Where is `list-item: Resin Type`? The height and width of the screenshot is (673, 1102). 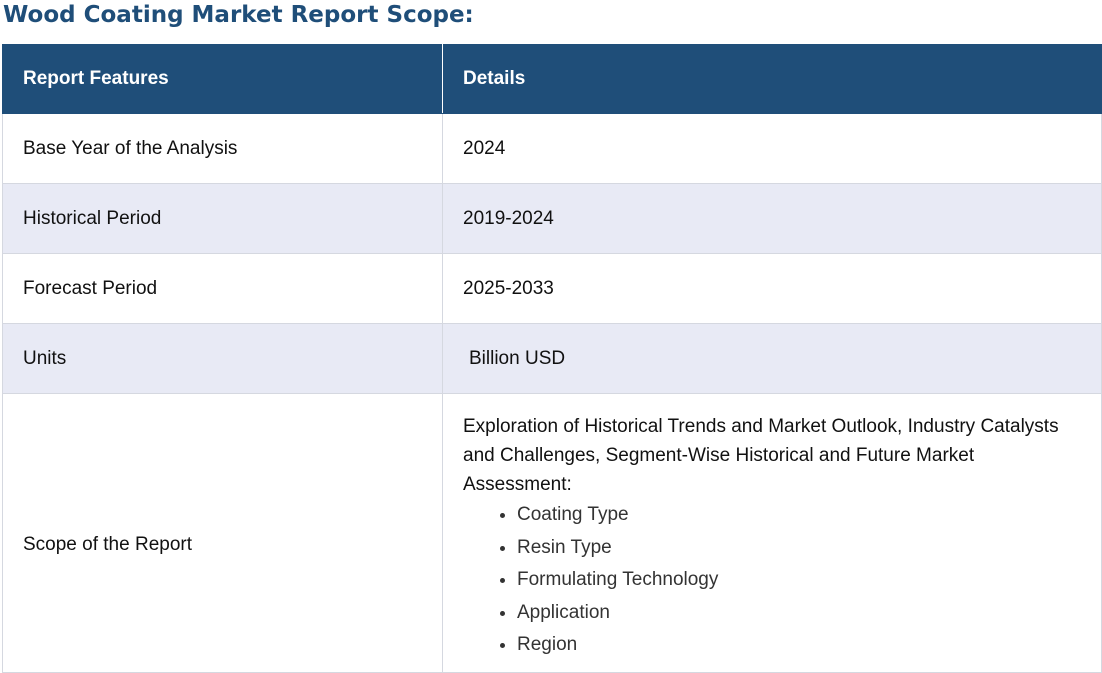 list-item: Resin Type is located at coordinates (799, 548).